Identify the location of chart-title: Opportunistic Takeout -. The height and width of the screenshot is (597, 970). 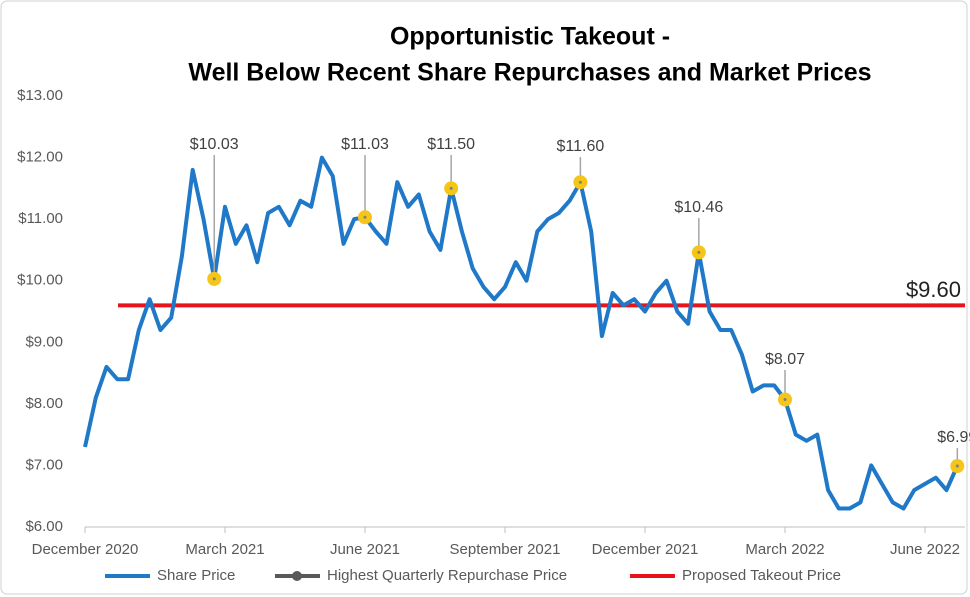
(530, 37).